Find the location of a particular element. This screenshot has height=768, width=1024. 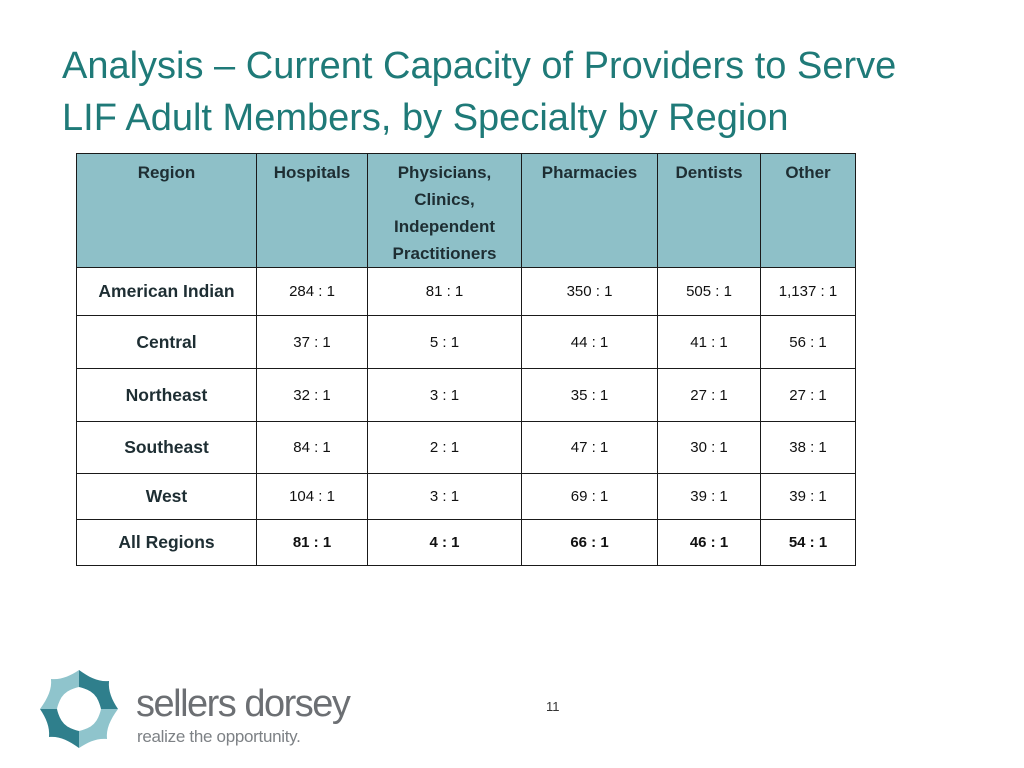

header-physicians-line-3: Independent is located at coordinates (444, 226).